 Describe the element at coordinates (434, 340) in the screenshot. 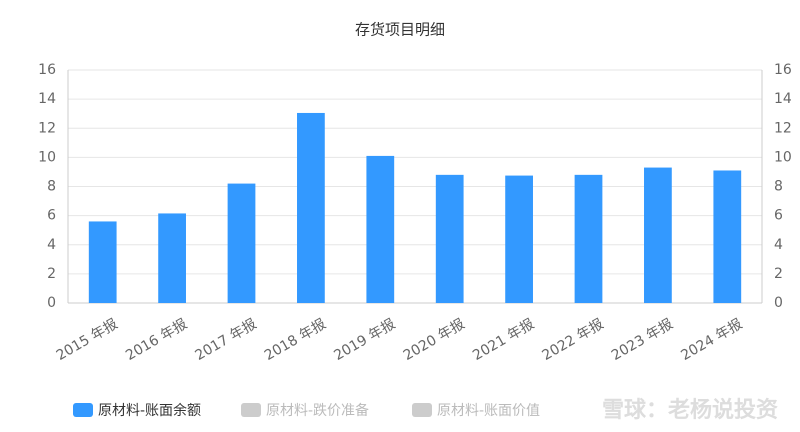

I see `x-tick-label: 2020 年报` at that location.